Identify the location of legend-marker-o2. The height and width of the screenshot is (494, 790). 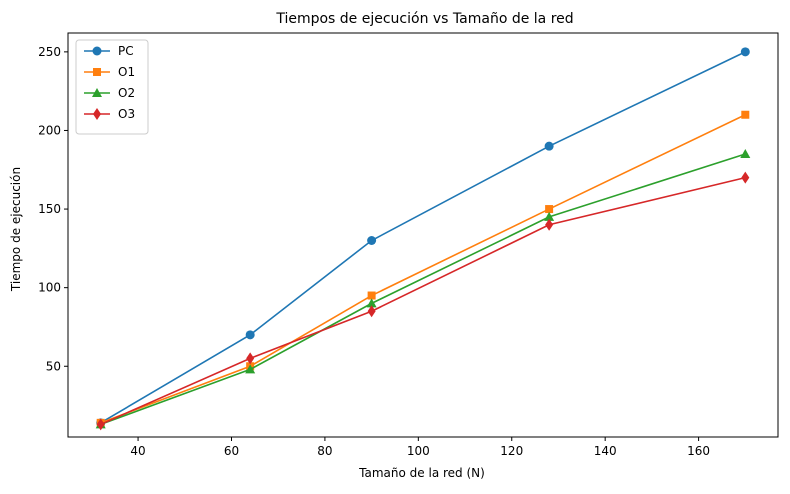
(97, 92).